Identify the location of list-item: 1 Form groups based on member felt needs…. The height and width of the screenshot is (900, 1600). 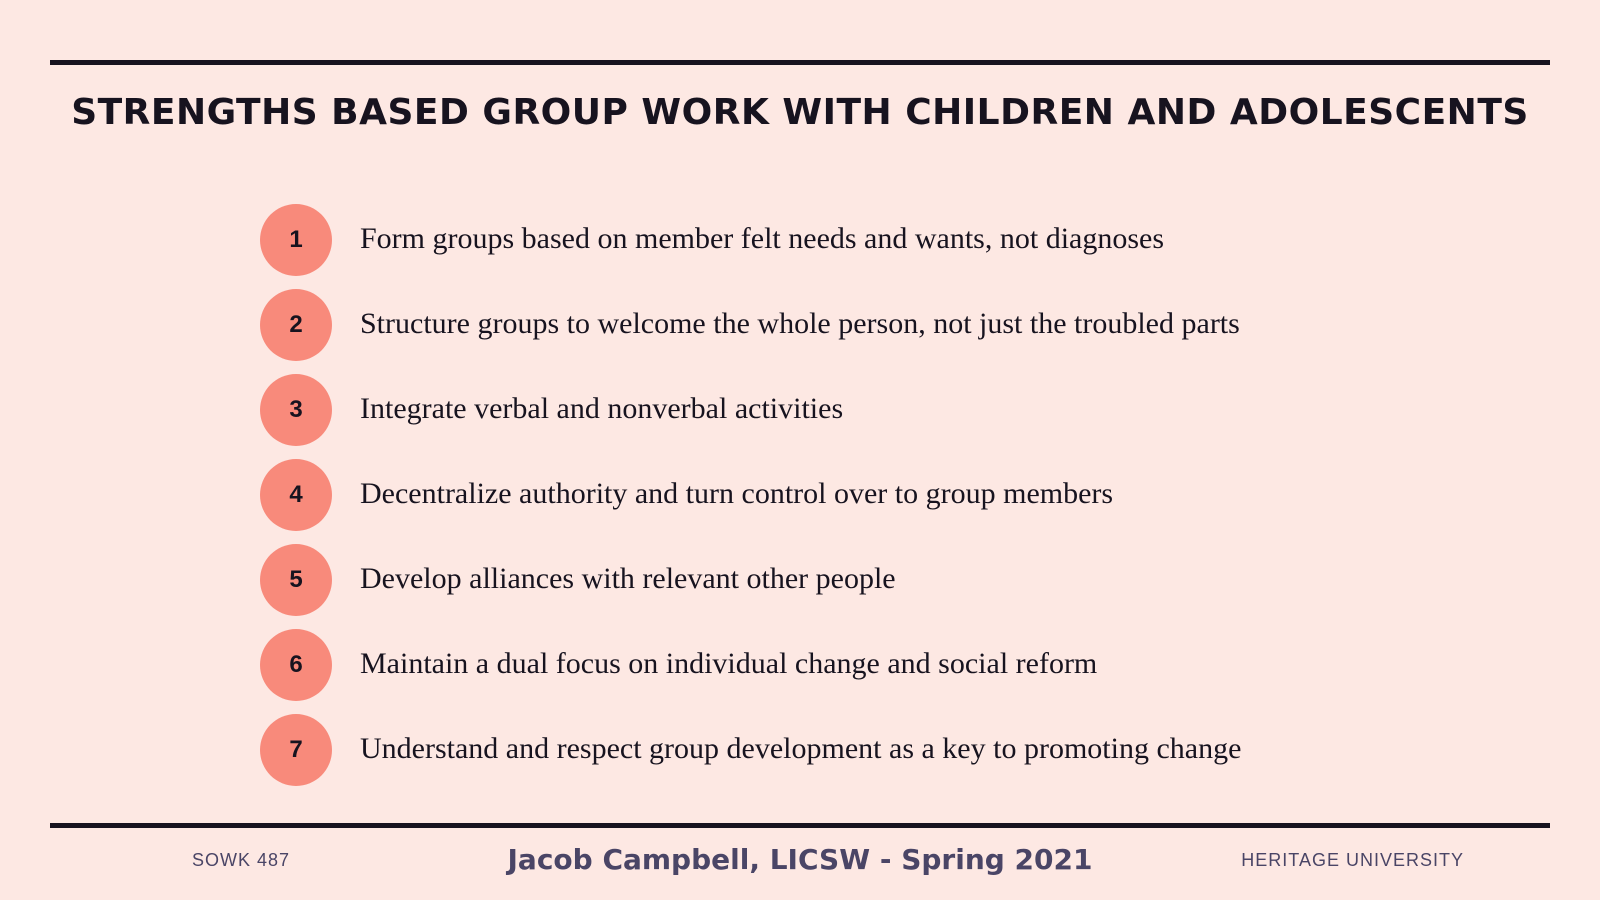
(860, 240).